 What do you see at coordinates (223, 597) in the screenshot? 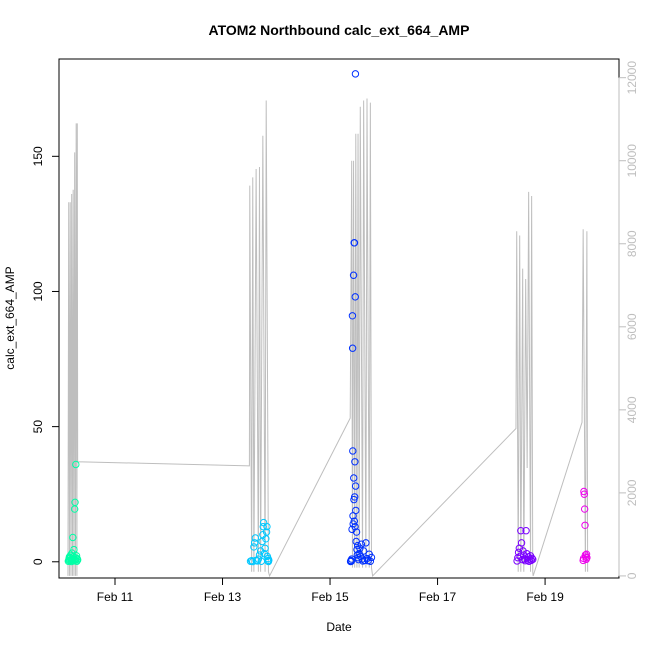
I see `x-tick-label: Feb 13` at bounding box center [223, 597].